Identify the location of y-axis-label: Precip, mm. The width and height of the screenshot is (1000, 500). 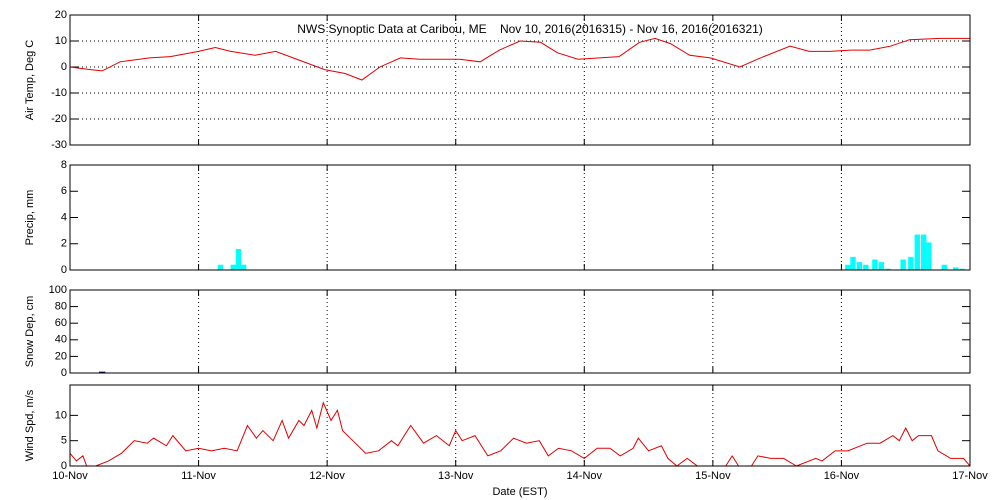
(30, 218).